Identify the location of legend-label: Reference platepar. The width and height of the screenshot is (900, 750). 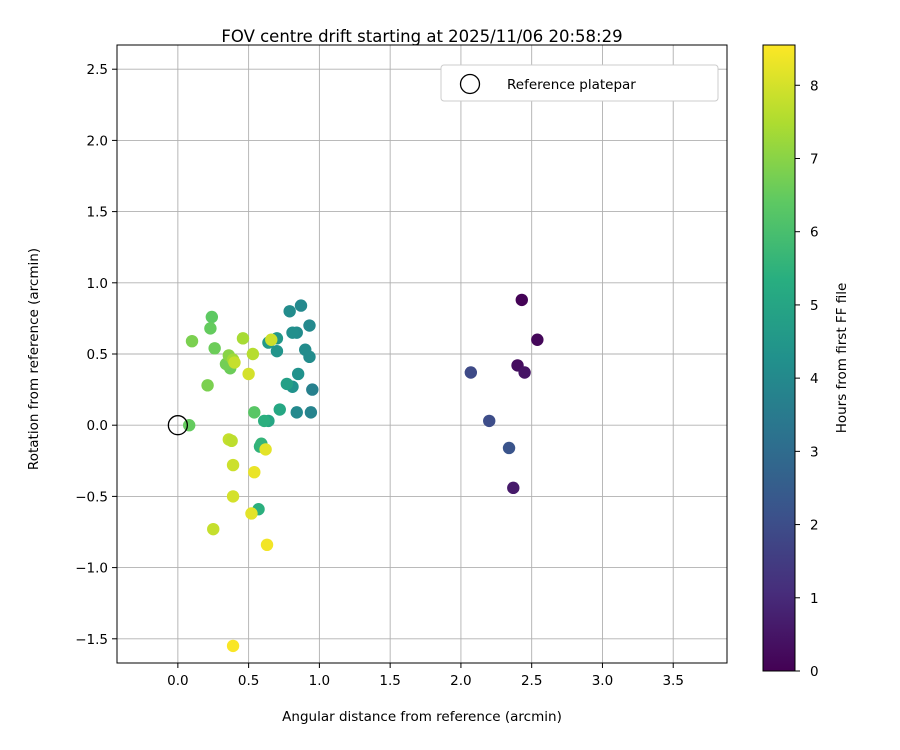
(571, 85).